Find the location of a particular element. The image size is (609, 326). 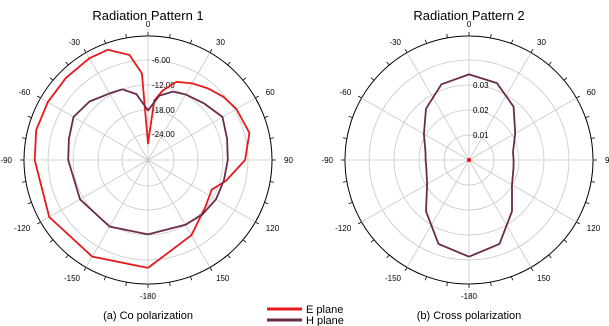

series-point-e-plane is located at coordinates (469, 160).